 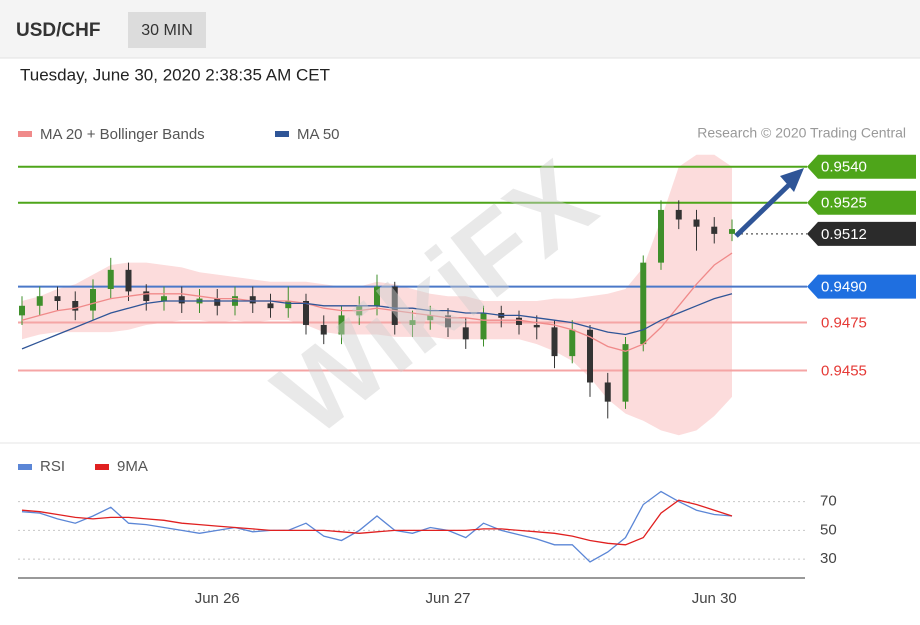 What do you see at coordinates (175, 74) in the screenshot?
I see `timestamp: Tuesday, June 30, 2020 2:38:35 AM CET` at bounding box center [175, 74].